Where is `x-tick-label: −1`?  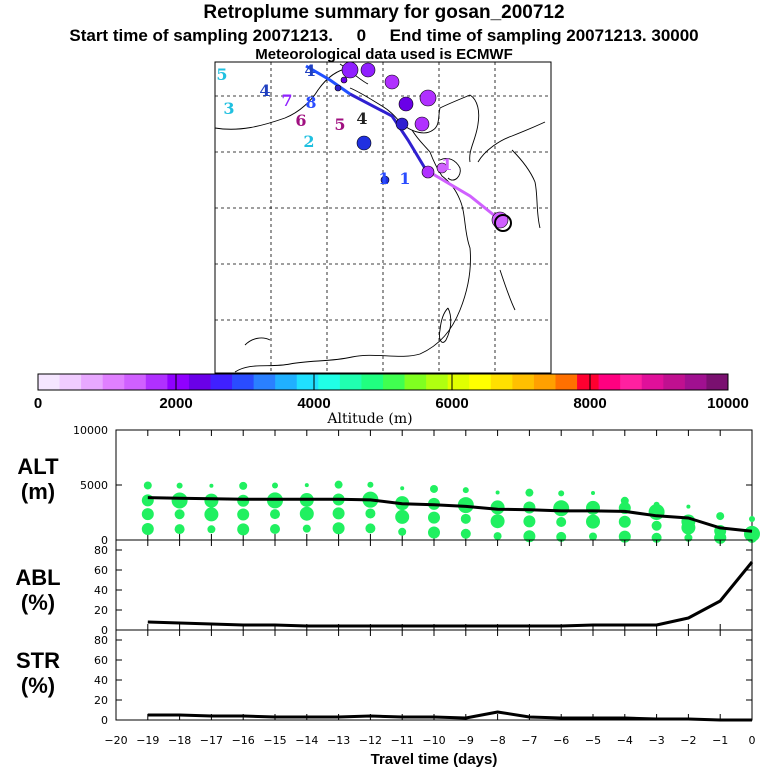
x-tick-label: −1 is located at coordinates (720, 740).